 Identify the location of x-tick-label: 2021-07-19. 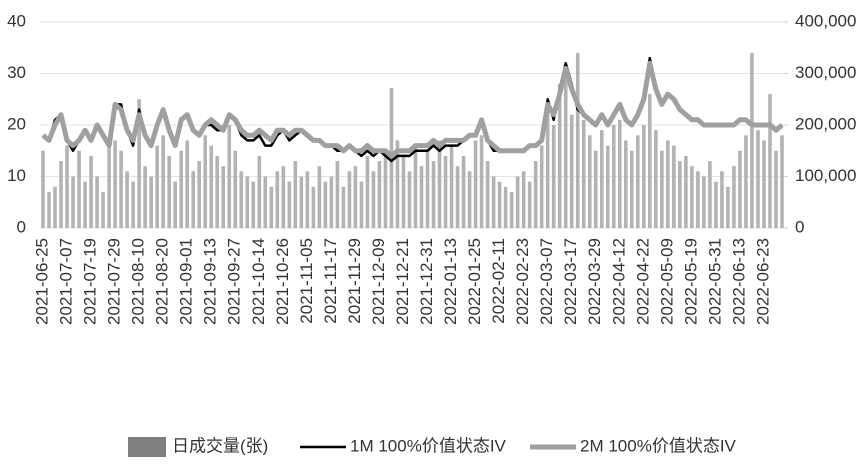
(90, 281).